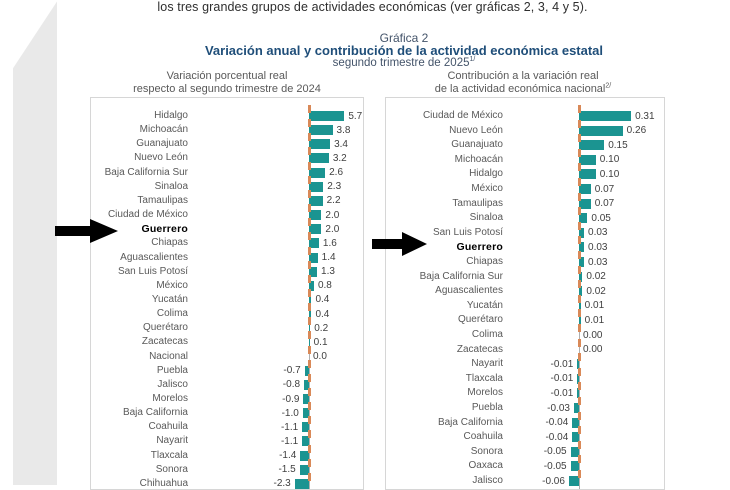 This screenshot has width=730, height=490. What do you see at coordinates (598, 262) in the screenshot?
I see `value-label: 0.03` at bounding box center [598, 262].